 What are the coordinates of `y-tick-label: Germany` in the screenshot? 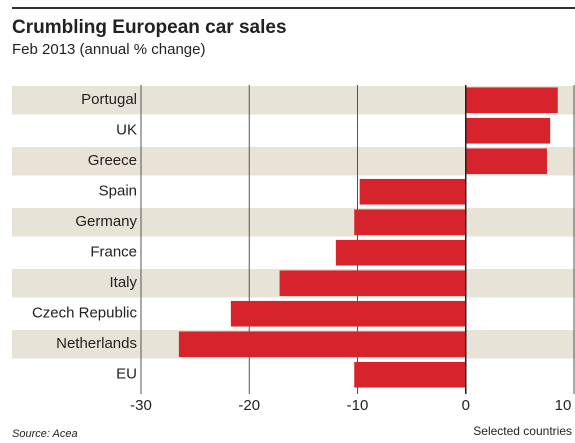 It's located at (106, 221).